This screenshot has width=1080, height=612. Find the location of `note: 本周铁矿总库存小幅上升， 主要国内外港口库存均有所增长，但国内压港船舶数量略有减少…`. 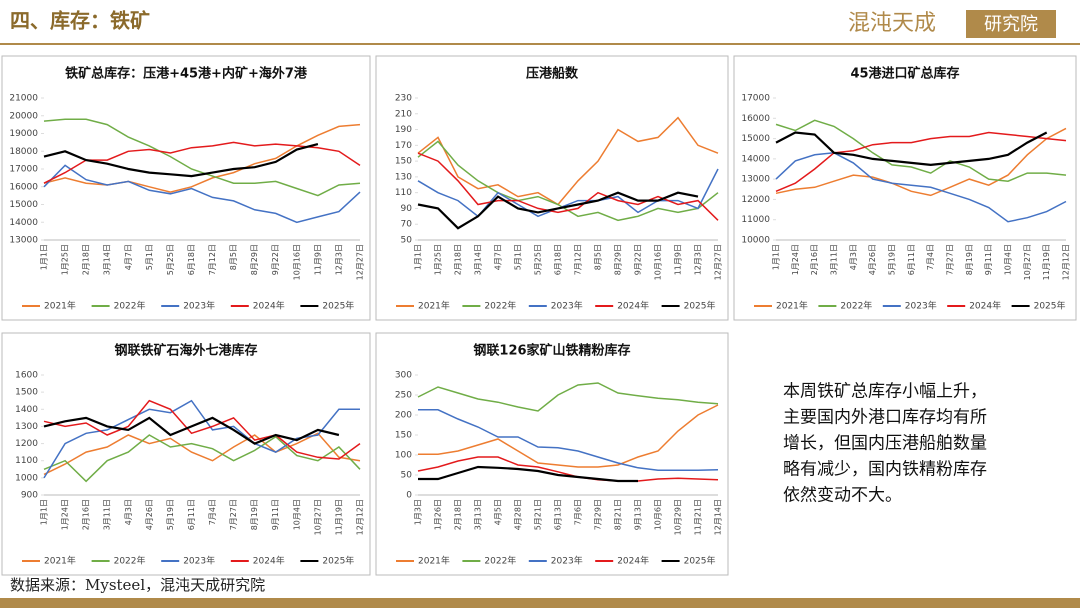

note: 本周铁矿总库存小幅上升， 主要国内外港口库存均有所增长，但国内压港船舶数量略有减少… is located at coordinates (885, 444).